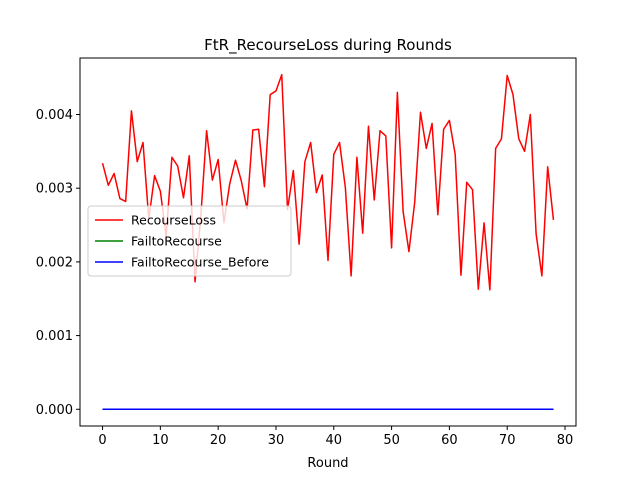 The image size is (640, 480). What do you see at coordinates (328, 45) in the screenshot?
I see `chart-title: FtR_RecourseLoss during Rounds` at bounding box center [328, 45].